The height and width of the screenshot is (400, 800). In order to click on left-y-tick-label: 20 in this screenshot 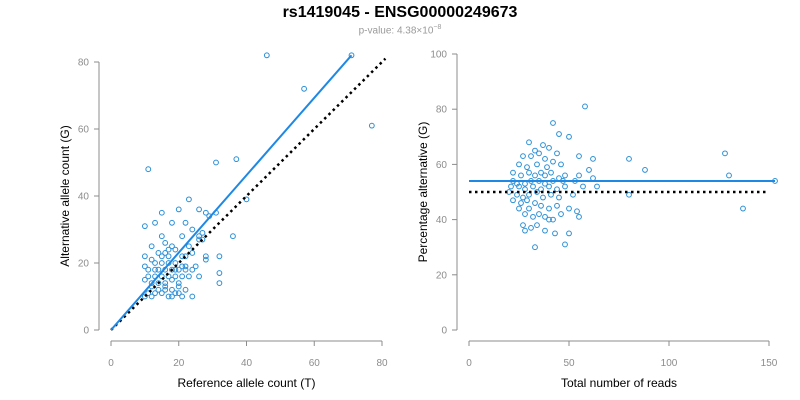, I will do `click(84, 264)`.